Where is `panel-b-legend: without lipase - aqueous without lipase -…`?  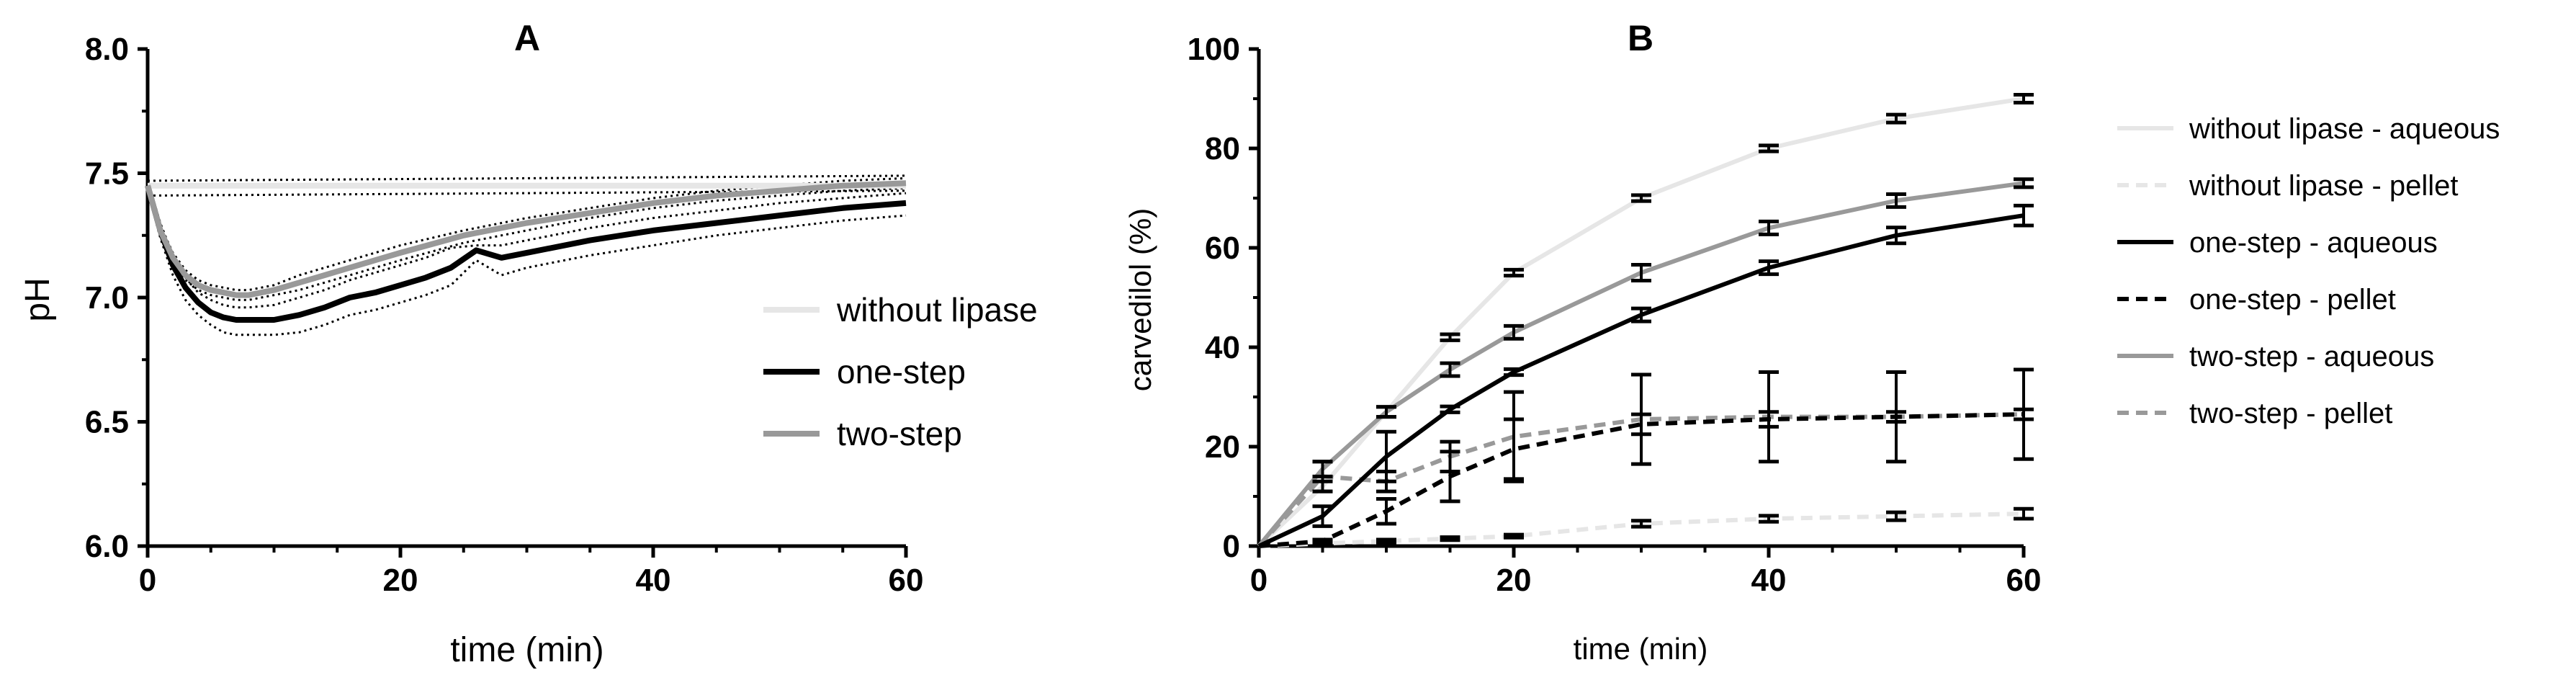
panel-b-legend: without lipase - aqueous without lipase -… is located at coordinates (2308, 271).